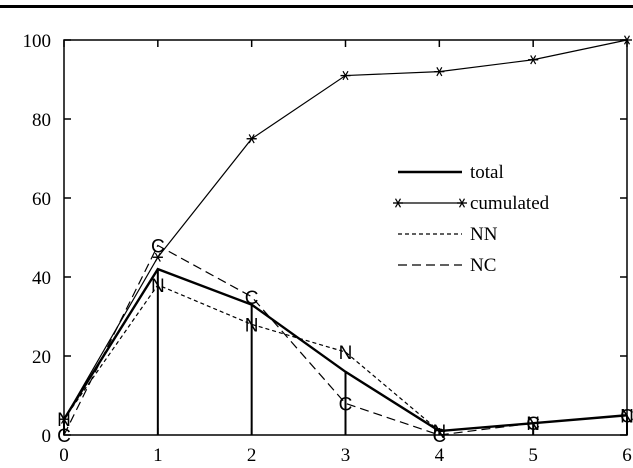 The image size is (633, 468). Describe the element at coordinates (483, 265) in the screenshot. I see `legend-label-NC: NC` at that location.